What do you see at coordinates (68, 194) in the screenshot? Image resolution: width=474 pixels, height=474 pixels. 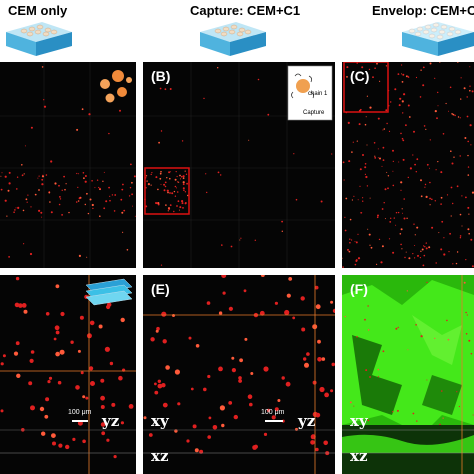 I see `panel-a-cells` at bounding box center [68, 194].